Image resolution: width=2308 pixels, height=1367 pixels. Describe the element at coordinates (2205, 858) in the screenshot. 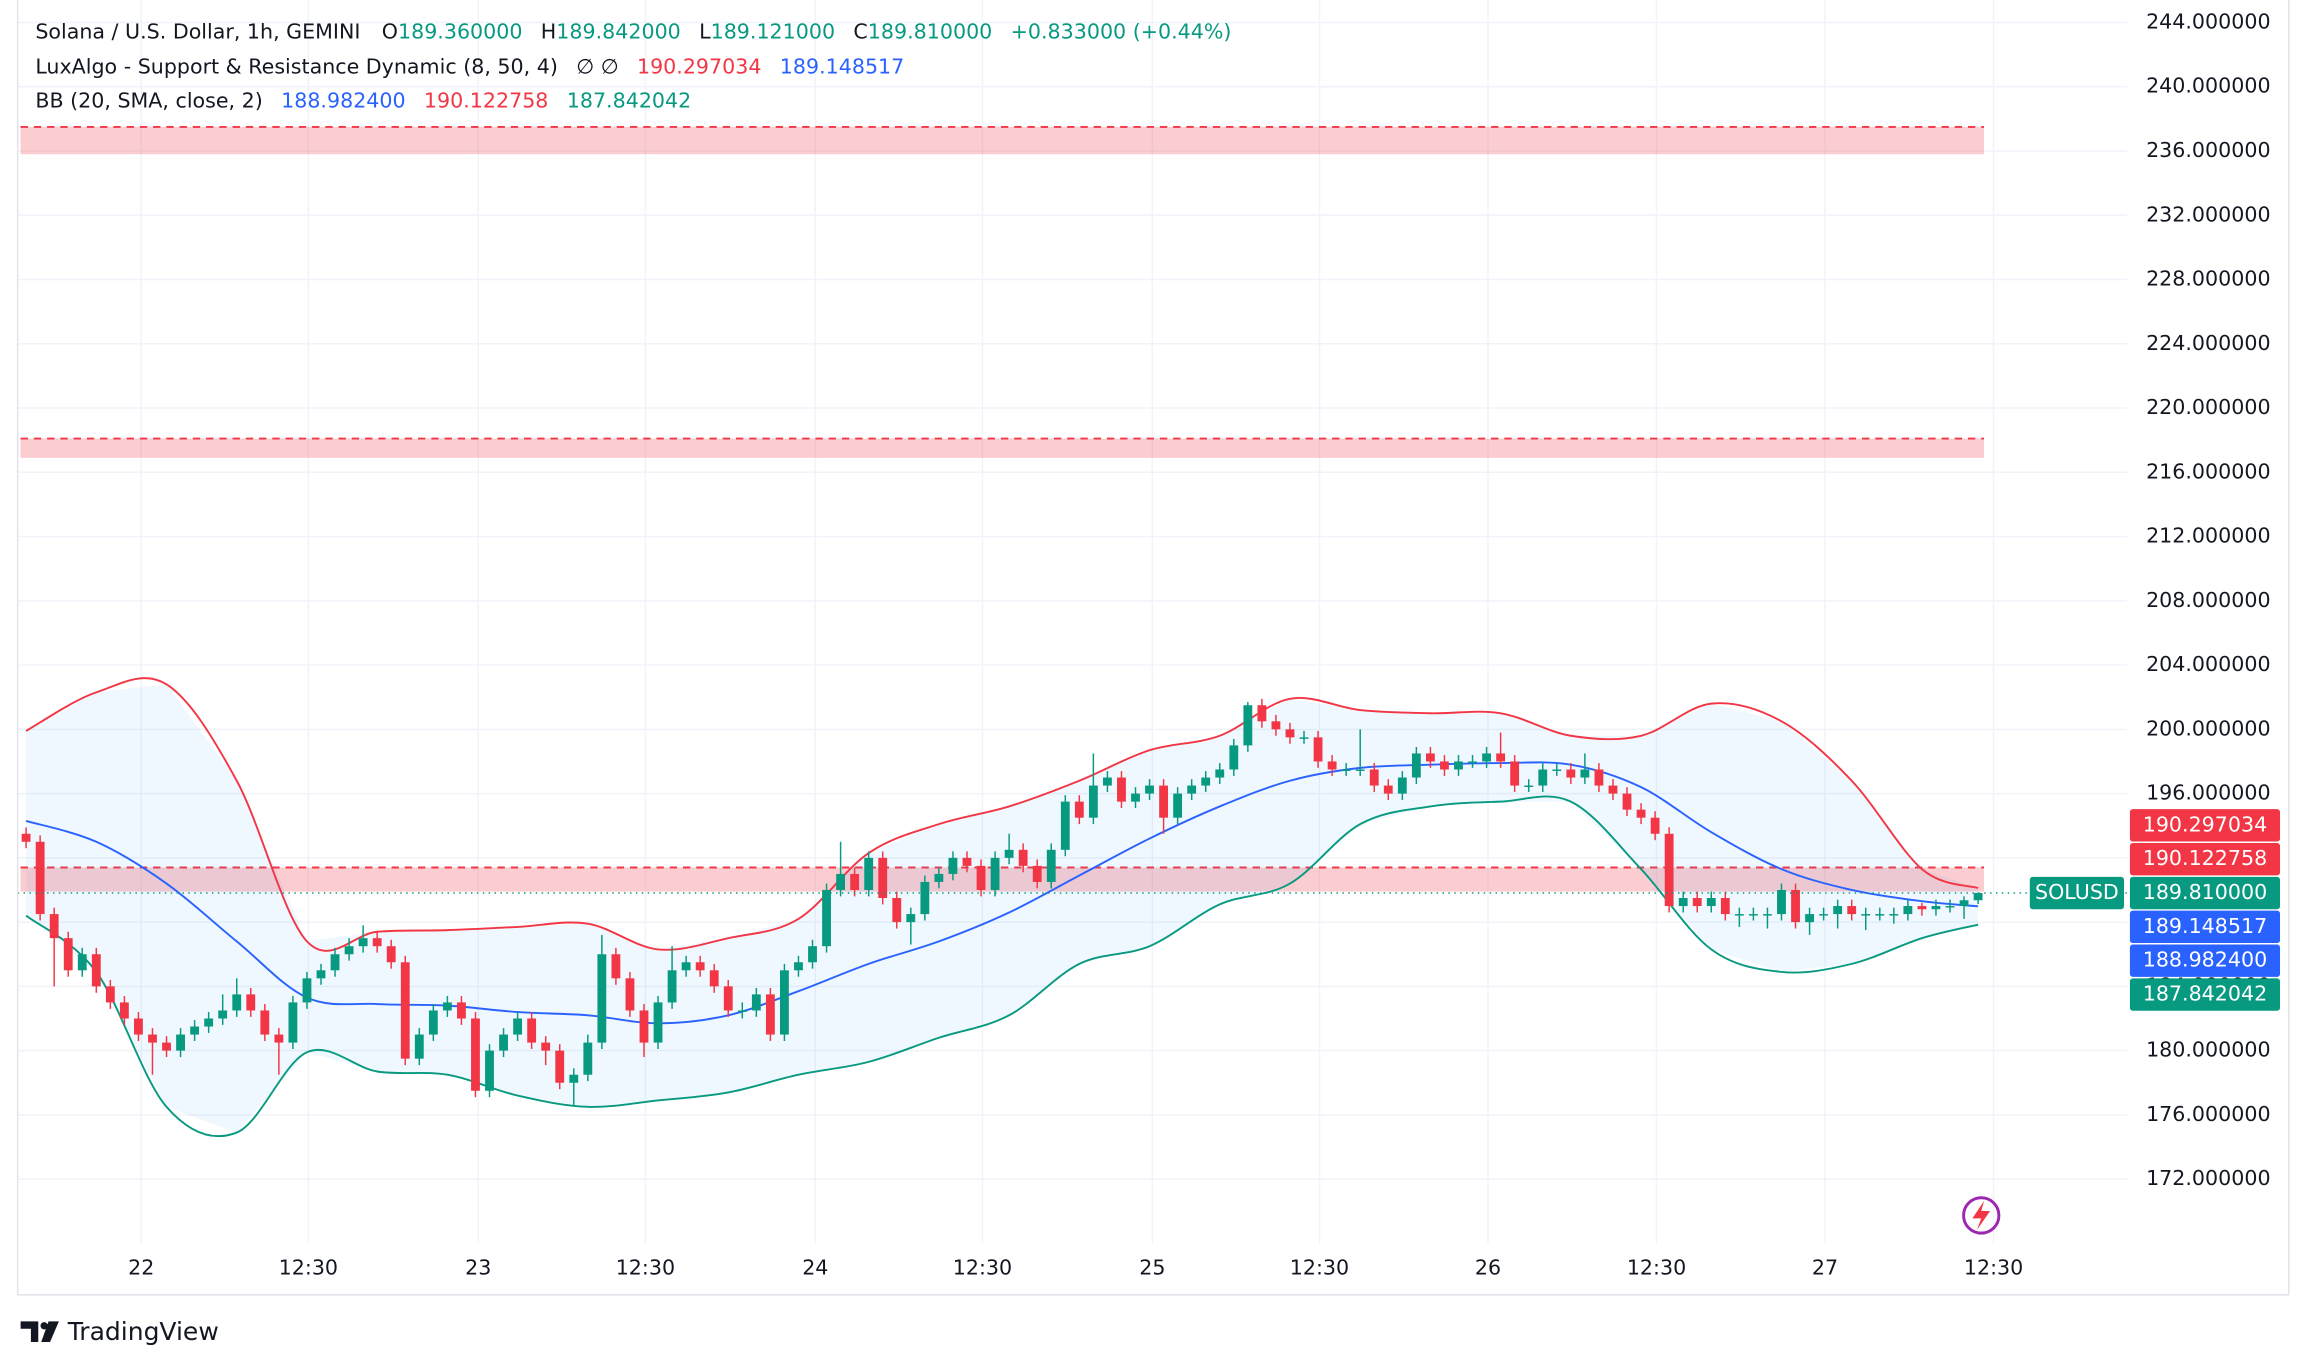

I see `price-label: 190.122758` at that location.